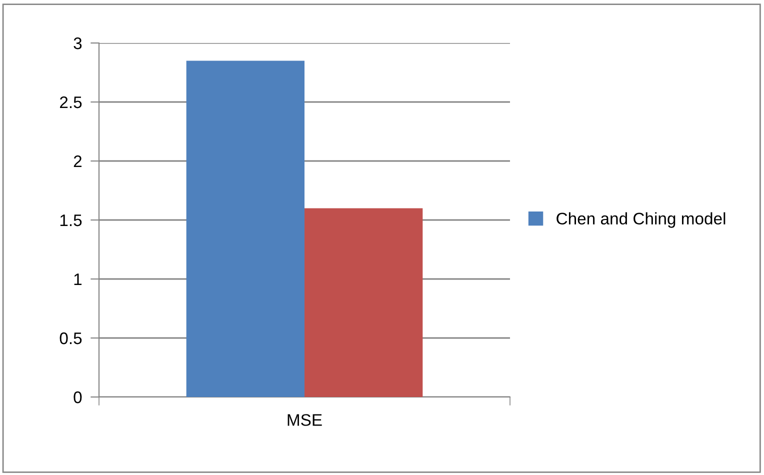  Describe the element at coordinates (71, 338) in the screenshot. I see `y-tick-label: 0.5` at that location.